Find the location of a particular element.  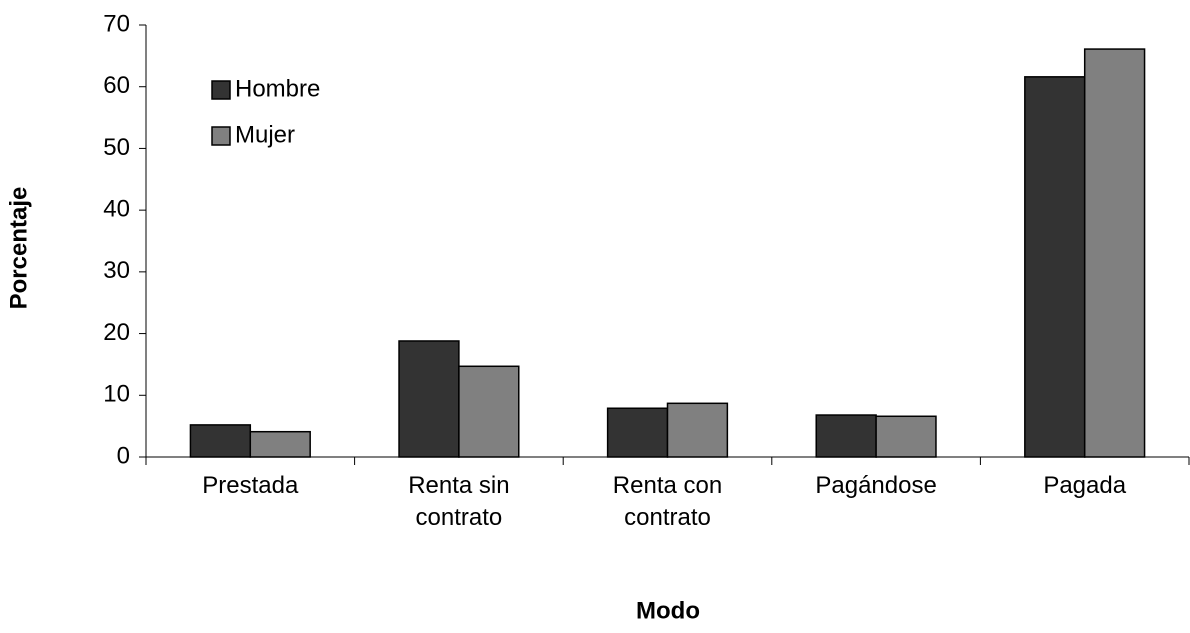

x-tick-label: Pagada is located at coordinates (1085, 485).